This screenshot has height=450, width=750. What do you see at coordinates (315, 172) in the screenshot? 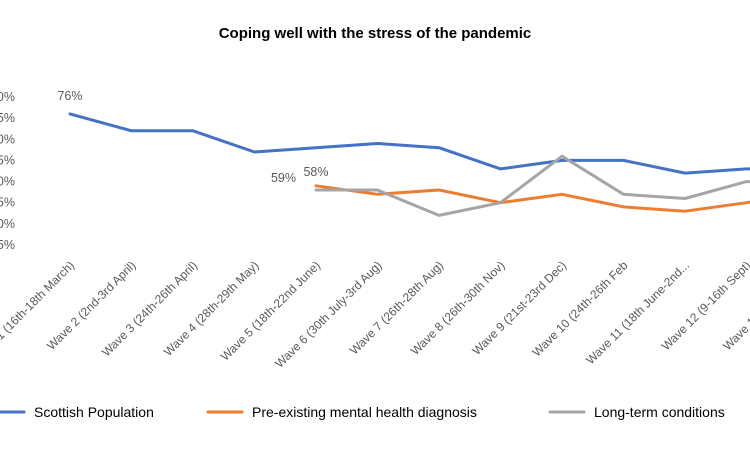
I see `data-label: 58%` at bounding box center [315, 172].